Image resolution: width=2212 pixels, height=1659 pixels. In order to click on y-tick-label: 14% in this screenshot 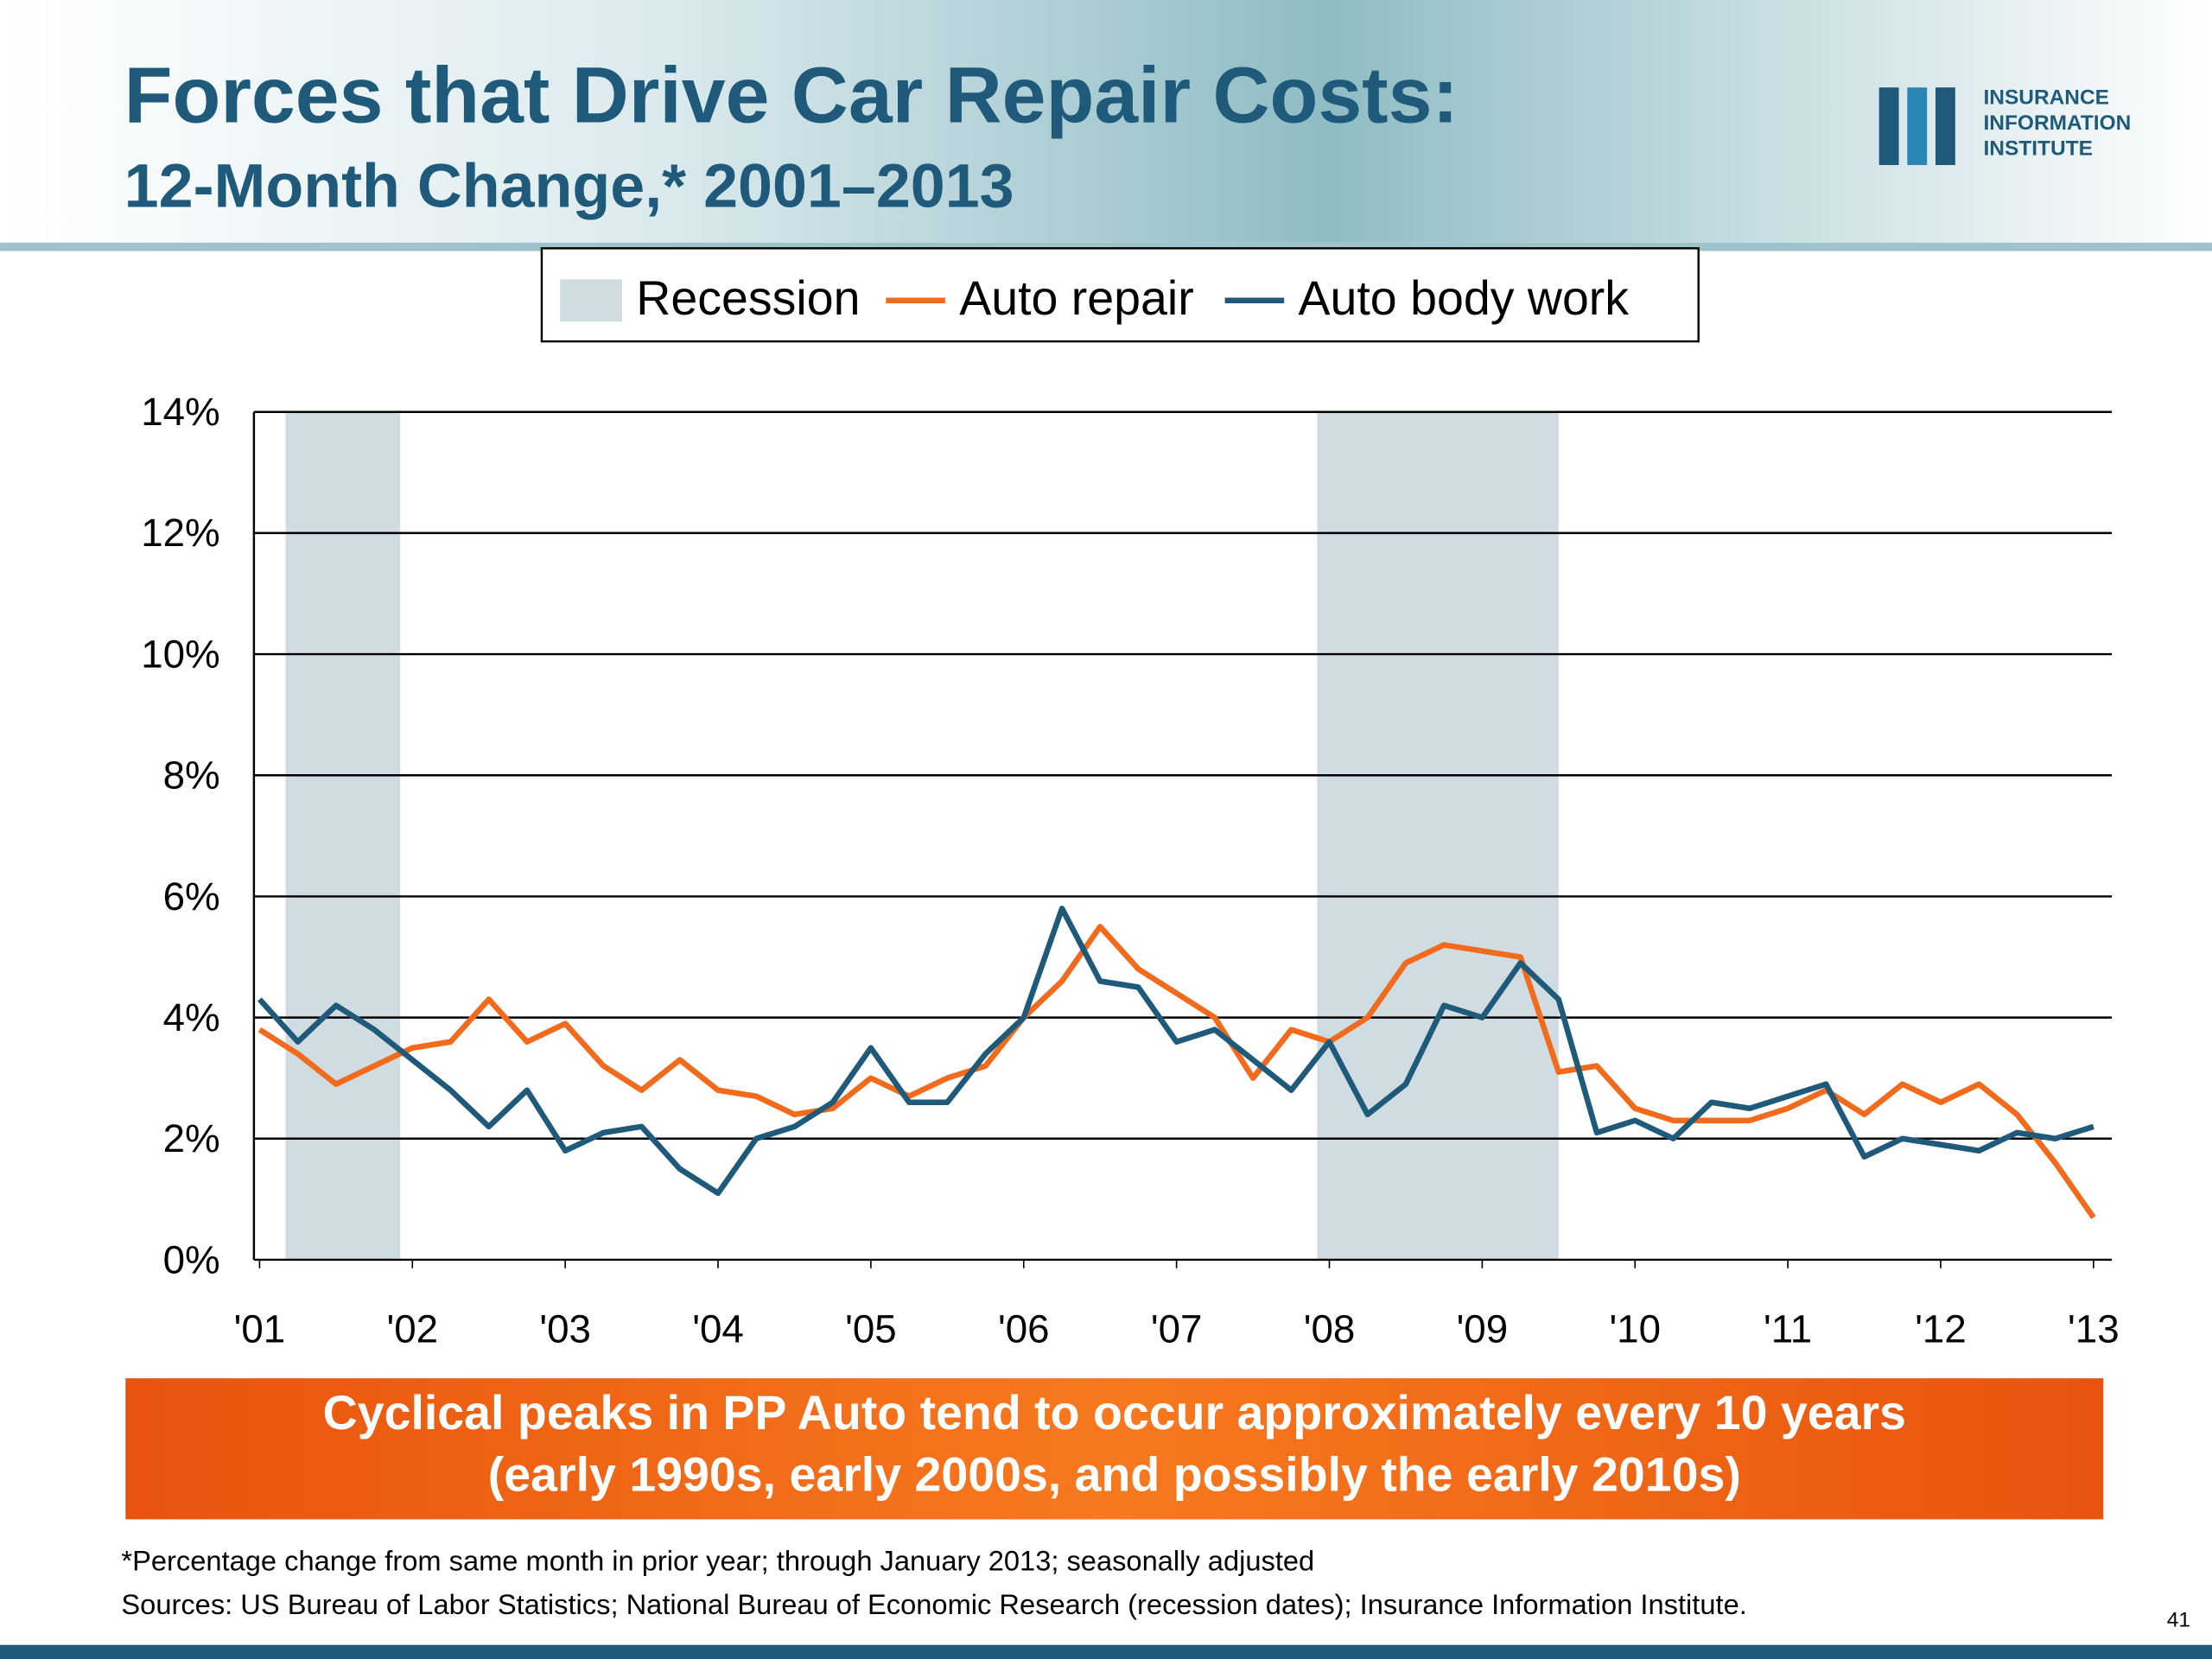, I will do `click(180, 412)`.